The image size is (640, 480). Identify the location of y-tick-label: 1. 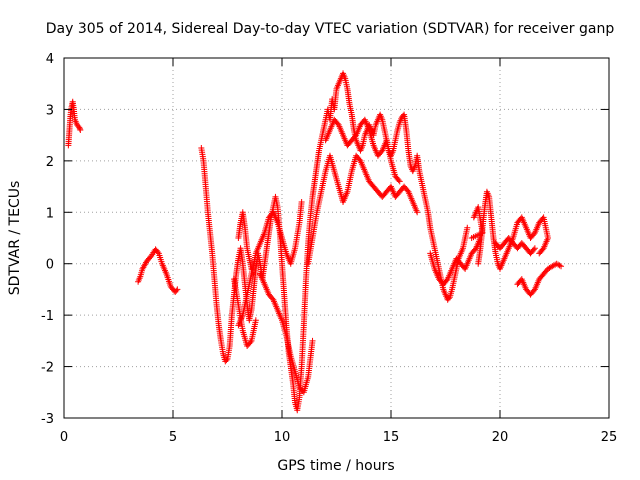
(50, 213).